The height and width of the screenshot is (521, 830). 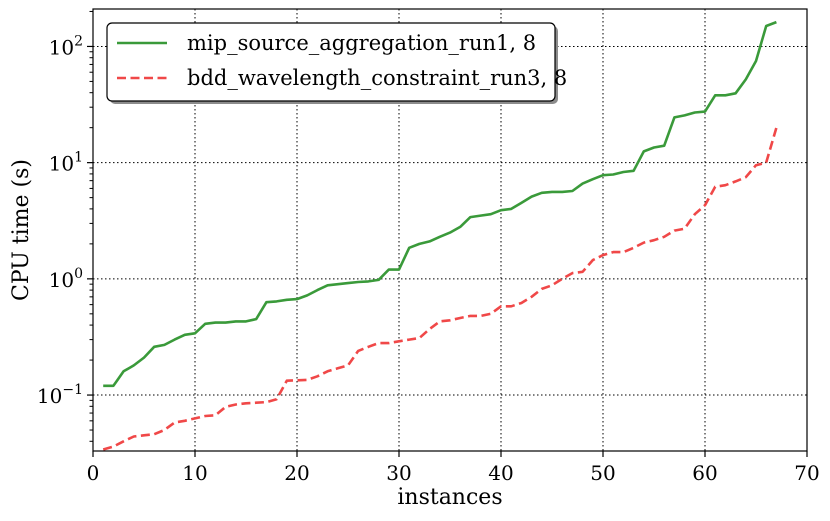 I want to click on legend-label-2: bdd_wavelength_constraint_run3, 8, so click(x=377, y=78).